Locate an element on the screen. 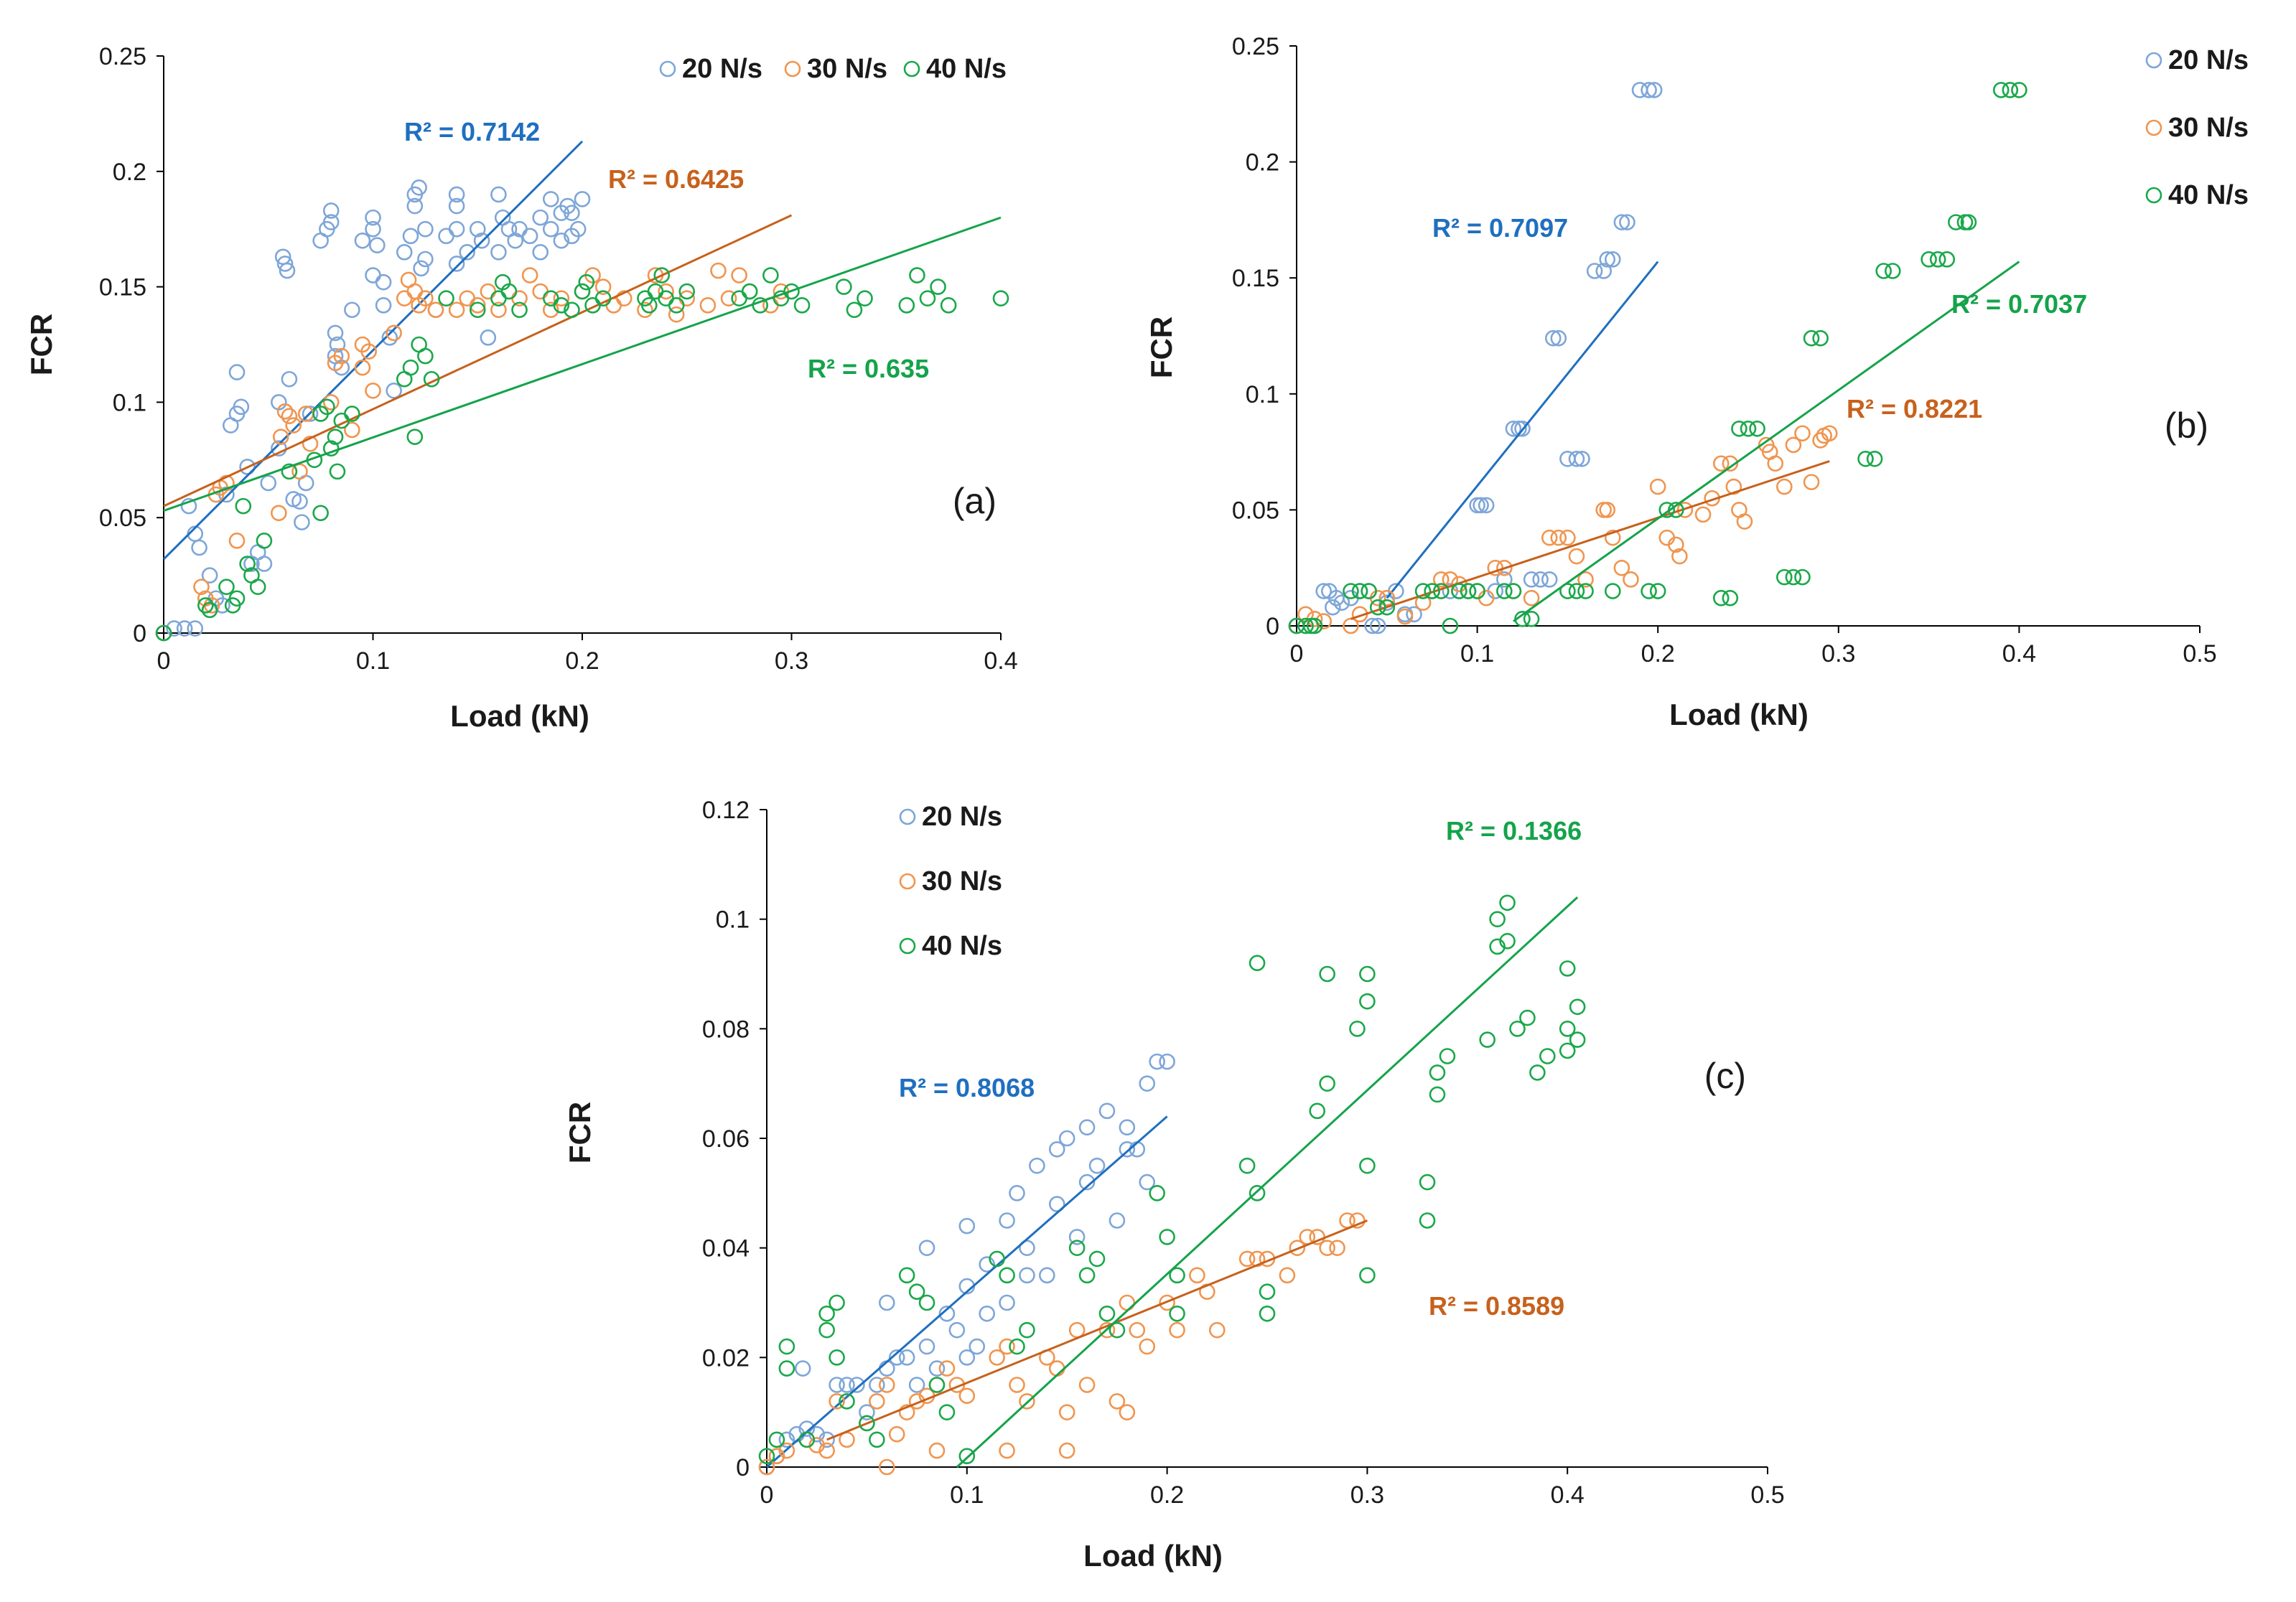 The height and width of the screenshot is (1602, 2296). series-30-n-s: R² = 0.6425 is located at coordinates (474, 403).